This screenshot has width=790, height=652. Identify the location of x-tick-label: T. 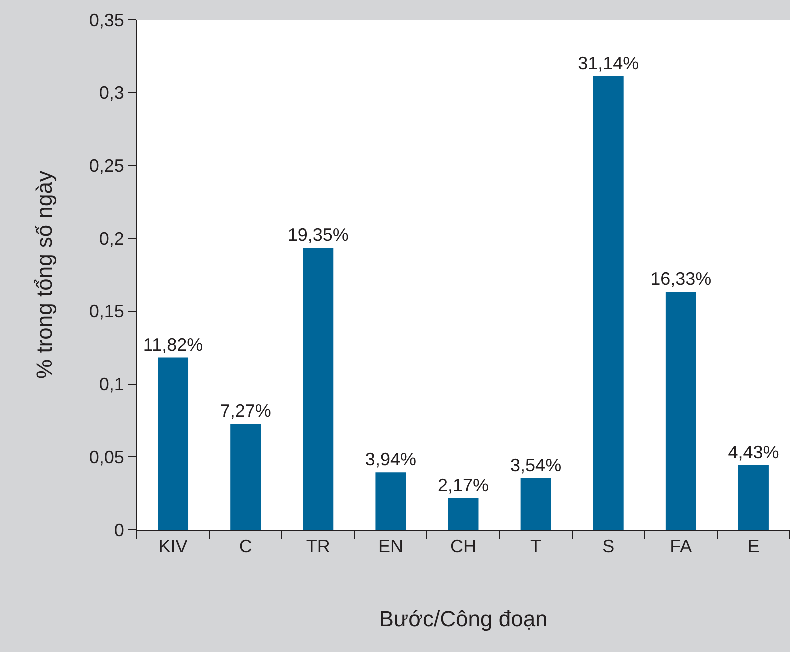
(536, 546).